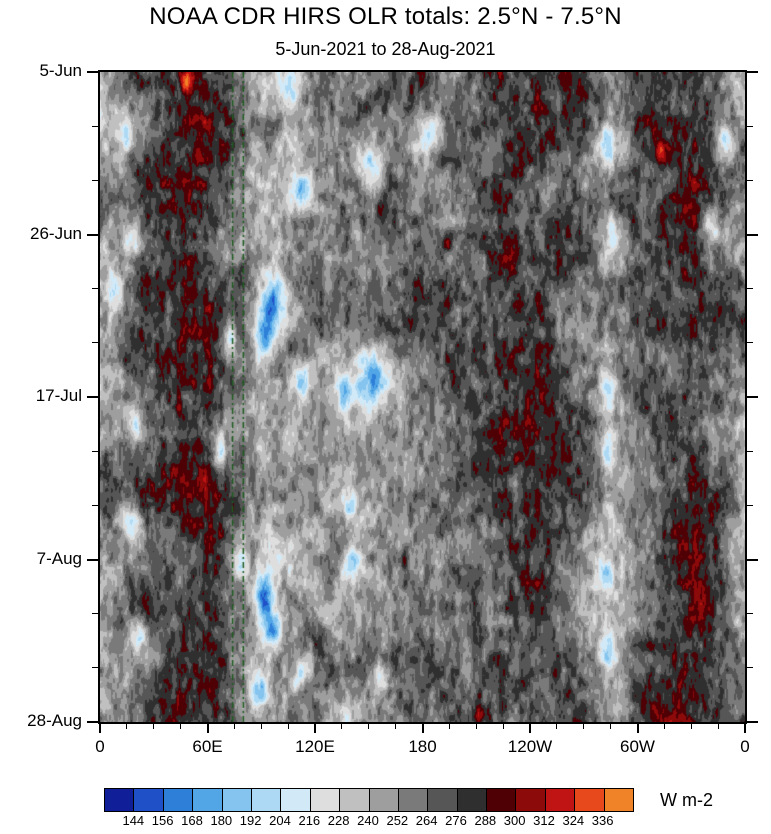 Image resolution: width=771 pixels, height=834 pixels. What do you see at coordinates (207, 746) in the screenshot?
I see `x-tick-label: 60E` at bounding box center [207, 746].